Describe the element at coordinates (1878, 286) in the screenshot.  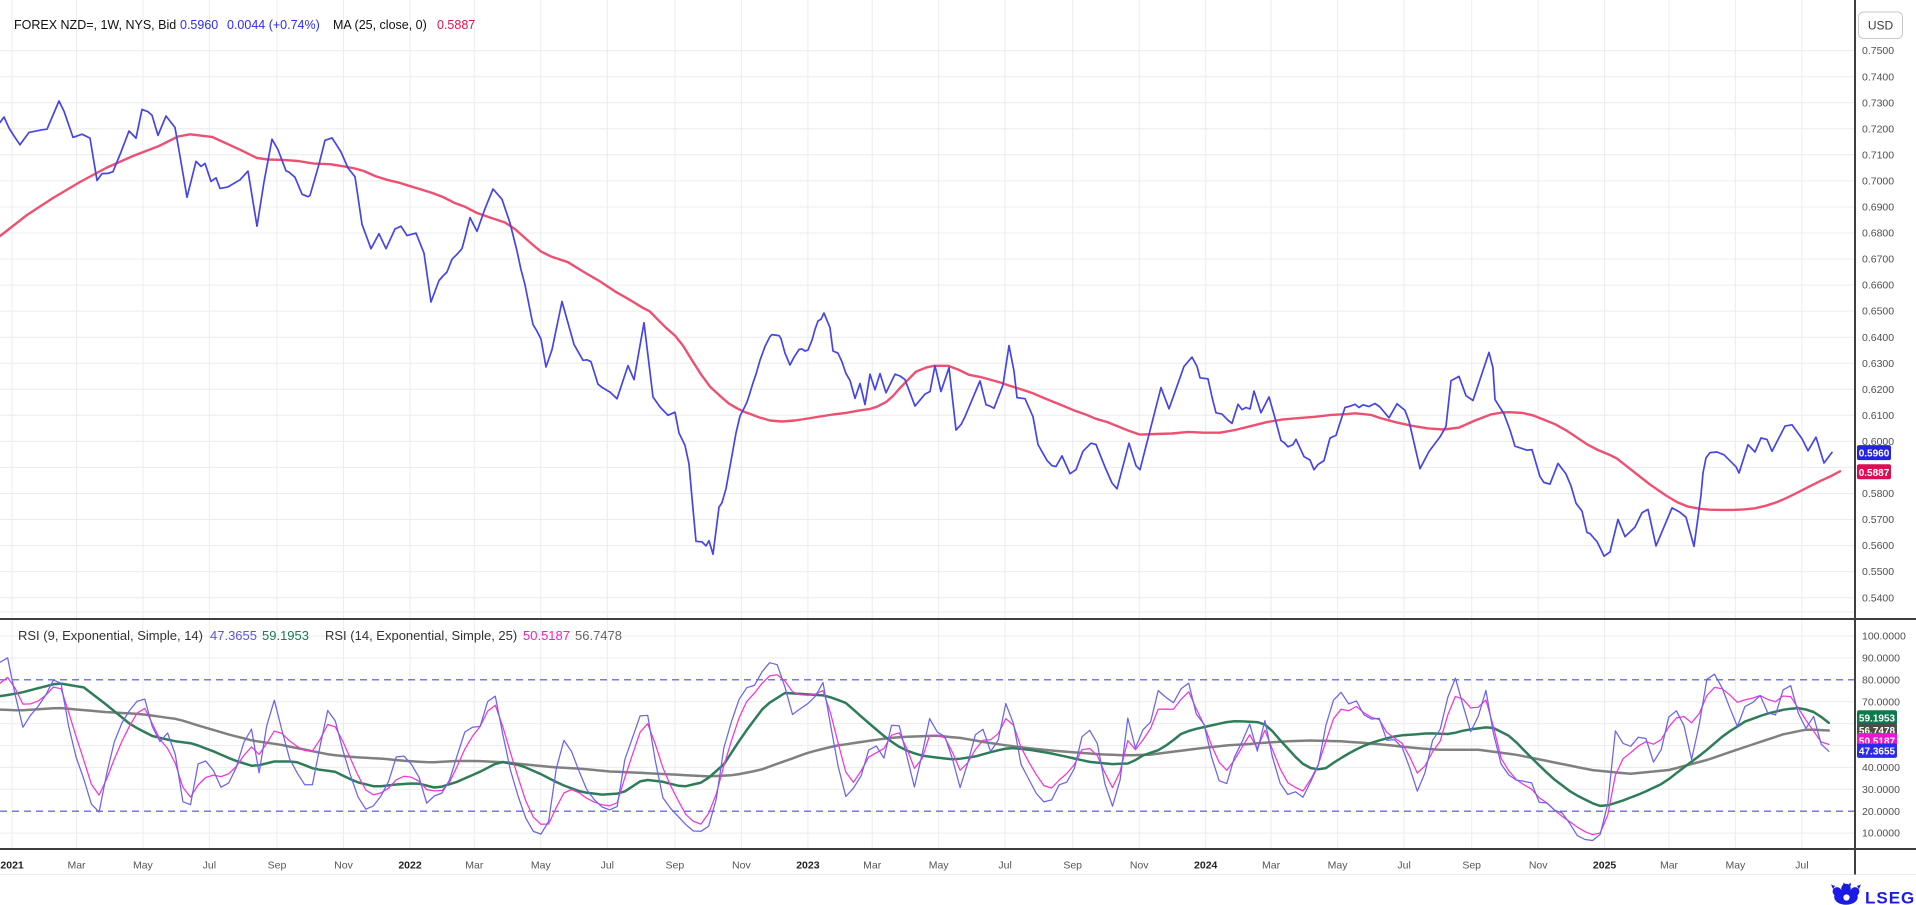
I see `svg-text: 0.6600` at that location.